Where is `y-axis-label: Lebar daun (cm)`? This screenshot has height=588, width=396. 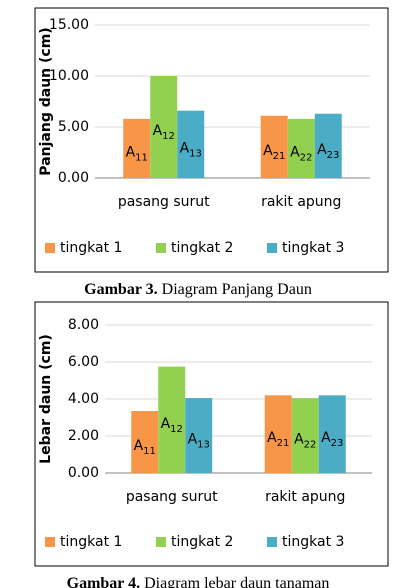 y-axis-label: Lebar daun (cm) is located at coordinates (46, 399).